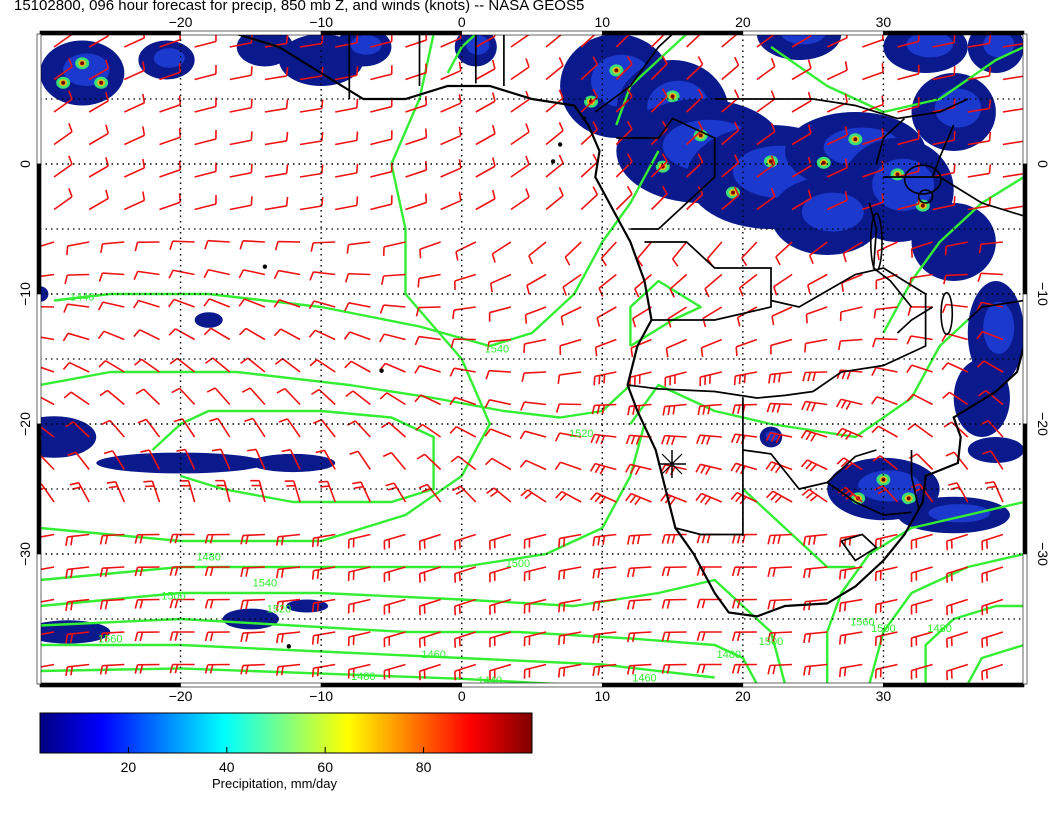 This screenshot has height=816, width=1056. I want to click on contour-label: 1560, so click(862, 623).